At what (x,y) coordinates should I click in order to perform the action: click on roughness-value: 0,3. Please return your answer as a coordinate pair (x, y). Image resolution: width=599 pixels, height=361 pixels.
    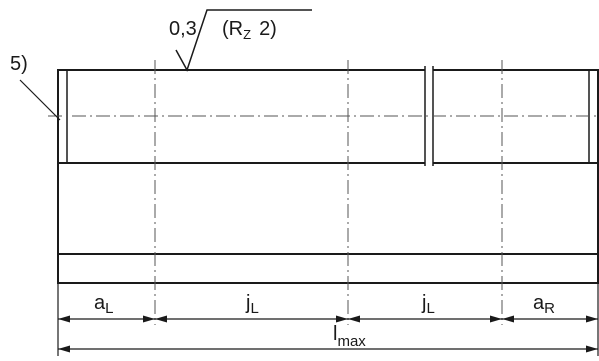
    Looking at the image, I should click on (183, 29).